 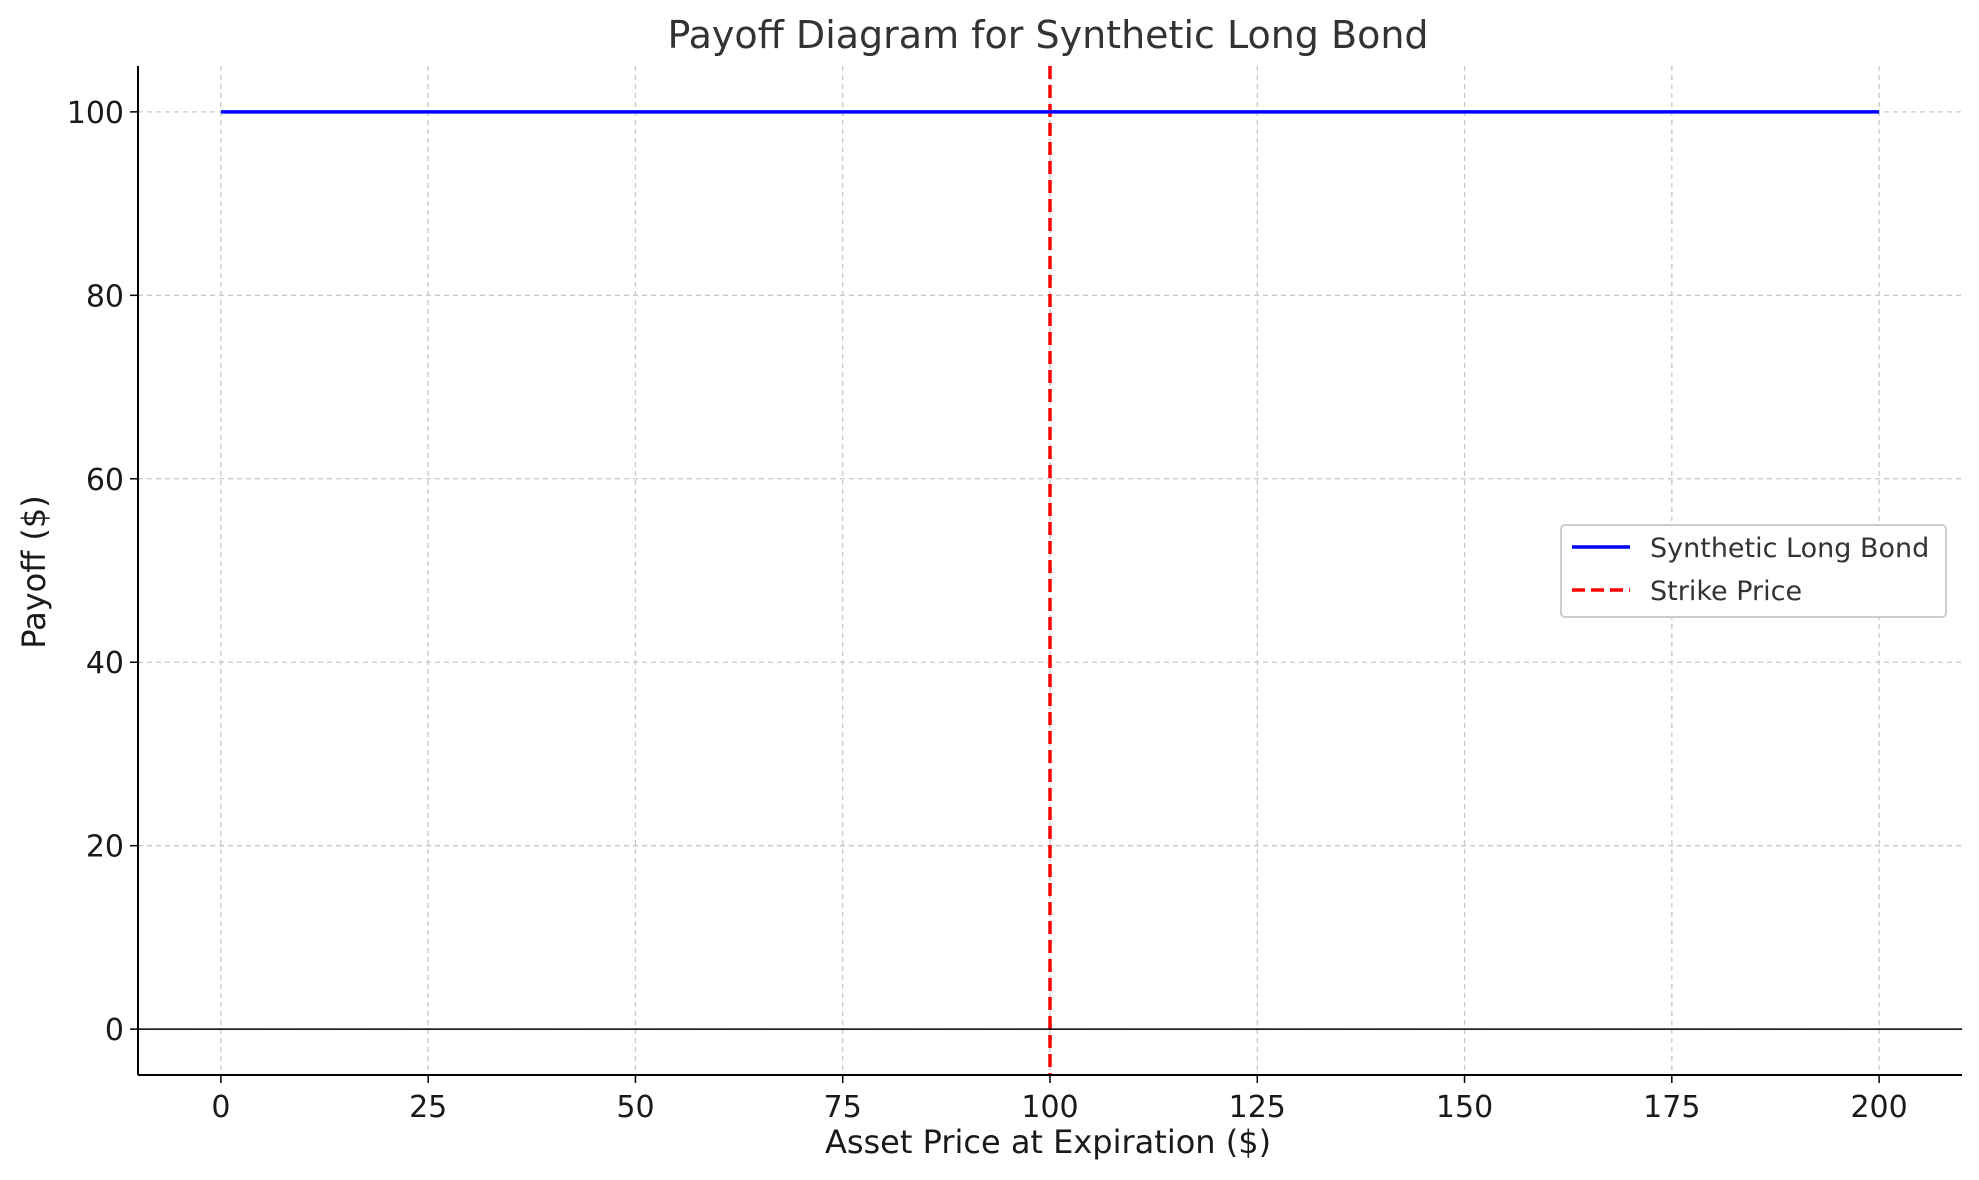 What do you see at coordinates (1257, 1107) in the screenshot?
I see `x-tick-label: 125` at bounding box center [1257, 1107].